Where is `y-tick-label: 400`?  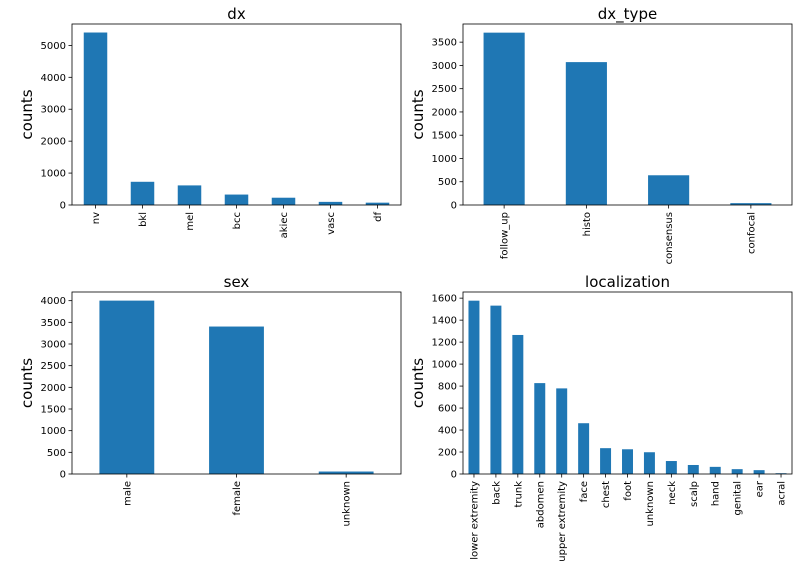 y-tick-label: 400 is located at coordinates (447, 431).